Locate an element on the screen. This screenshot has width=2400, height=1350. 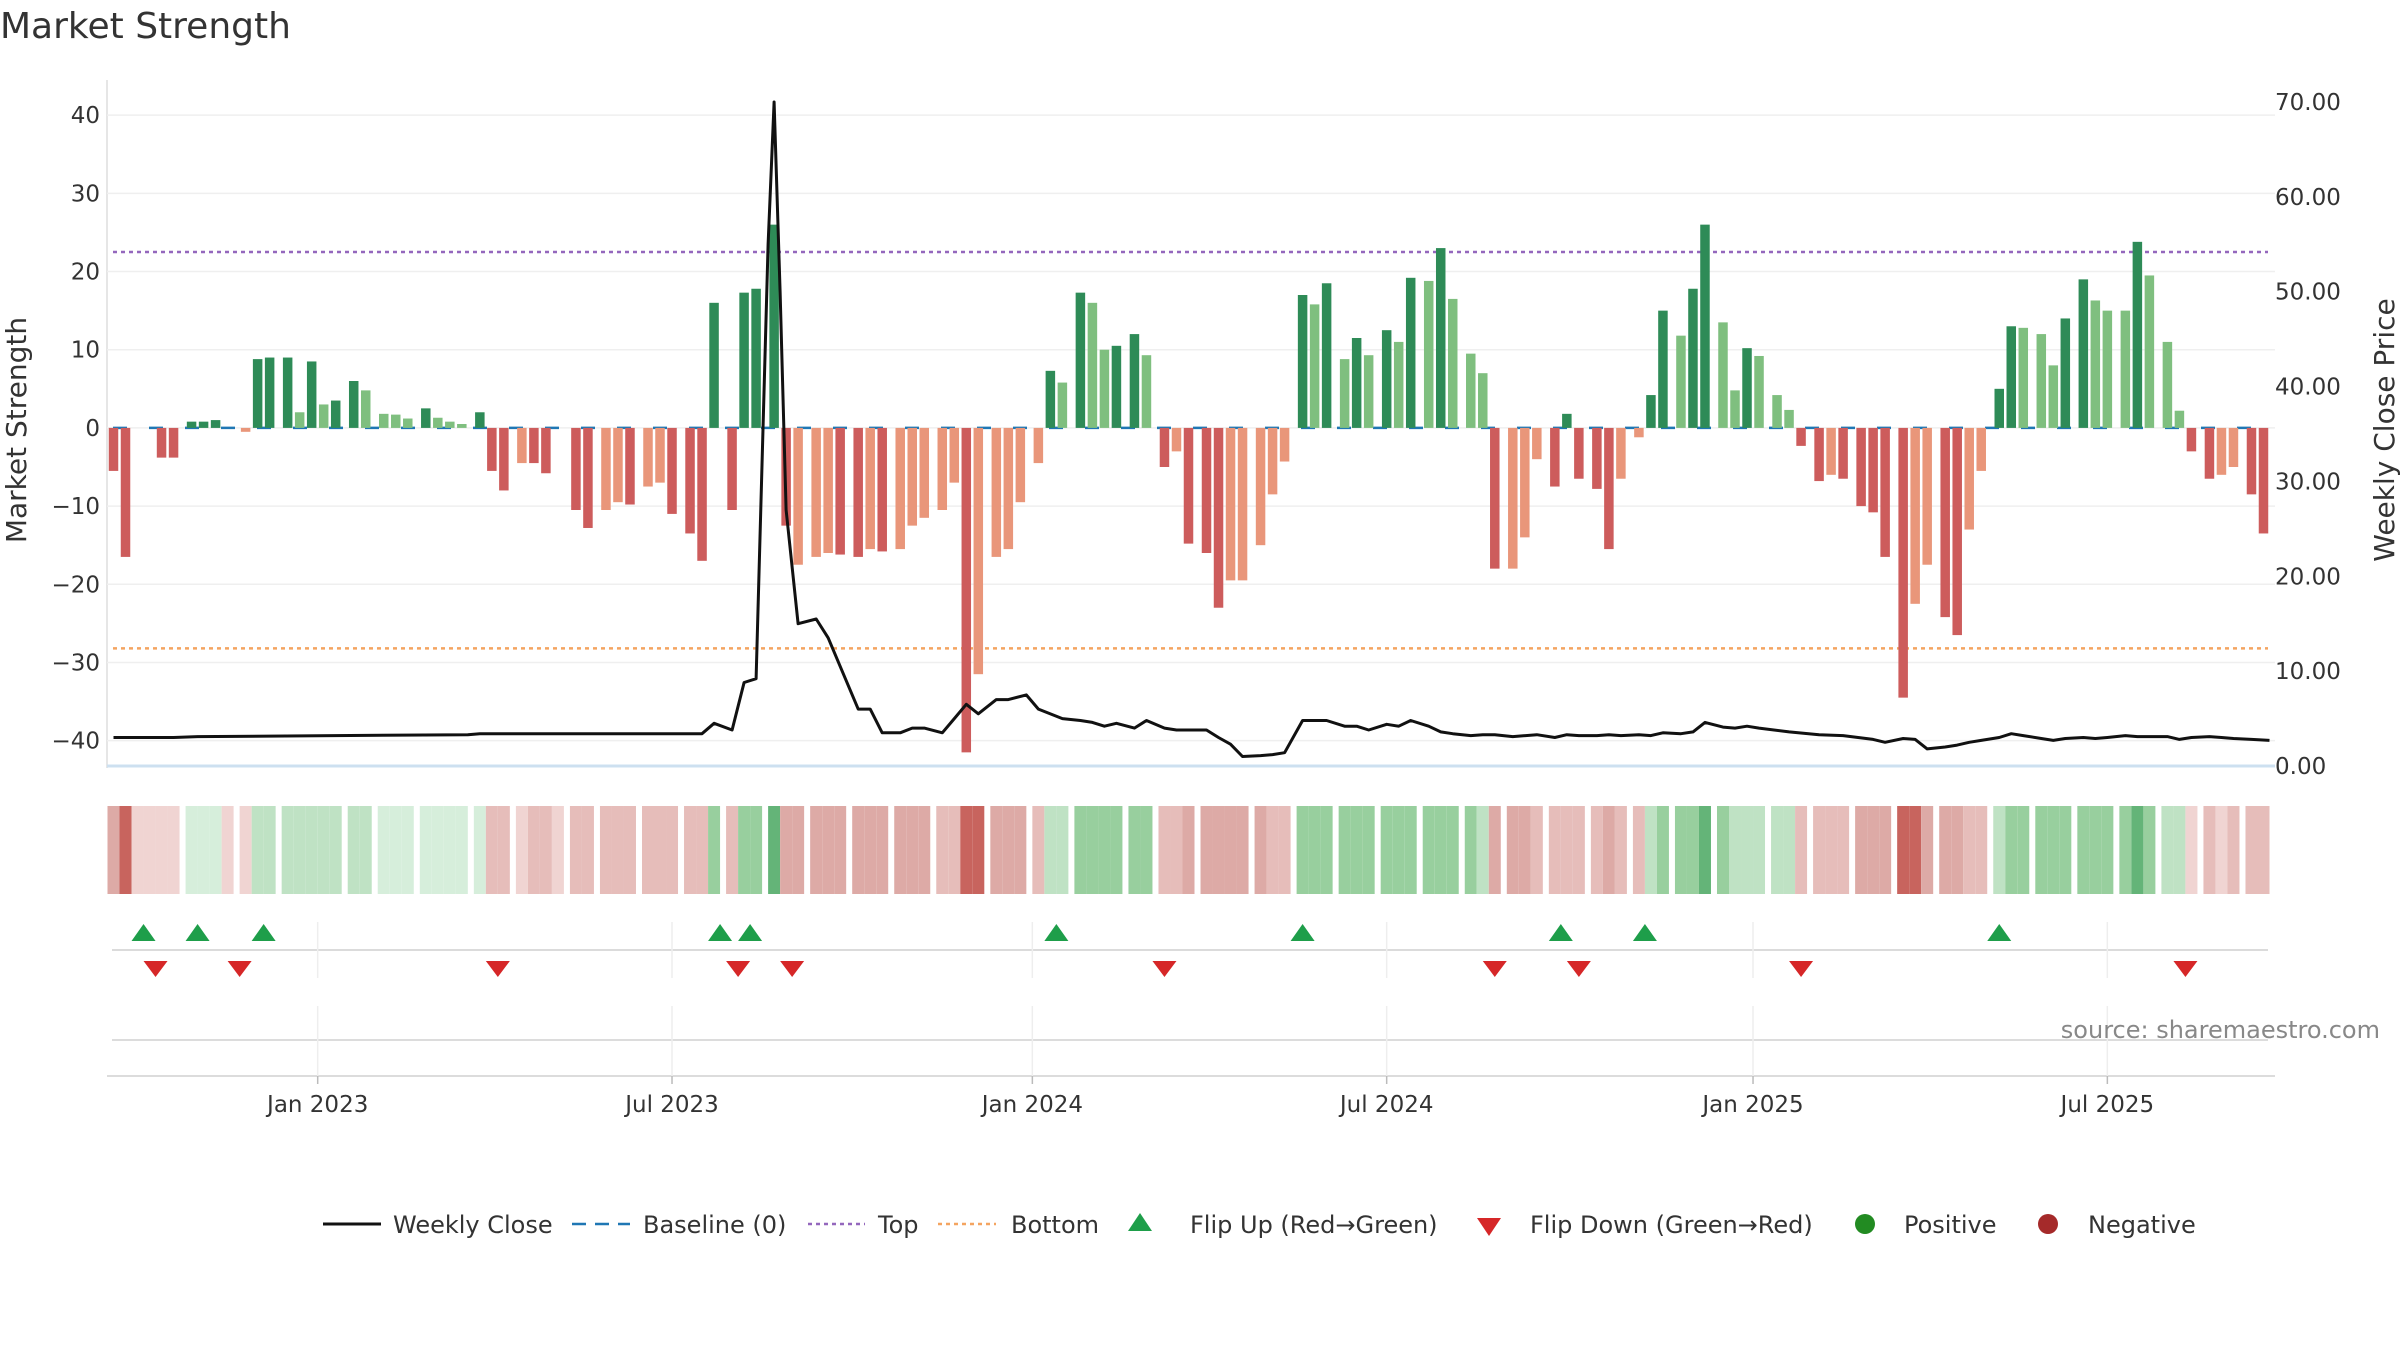
flip-down-icon is located at coordinates (1489, 1227).